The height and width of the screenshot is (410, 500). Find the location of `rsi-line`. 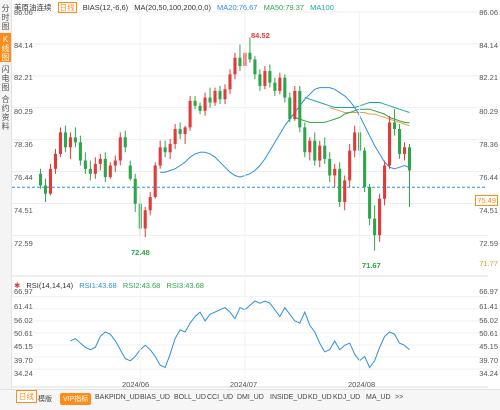

rsi-line is located at coordinates (240, 334).